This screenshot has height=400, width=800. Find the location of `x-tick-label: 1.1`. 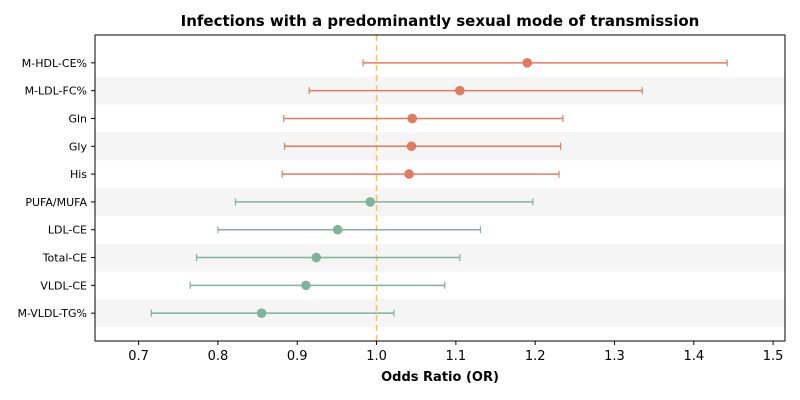

x-tick-label: 1.1 is located at coordinates (456, 356).